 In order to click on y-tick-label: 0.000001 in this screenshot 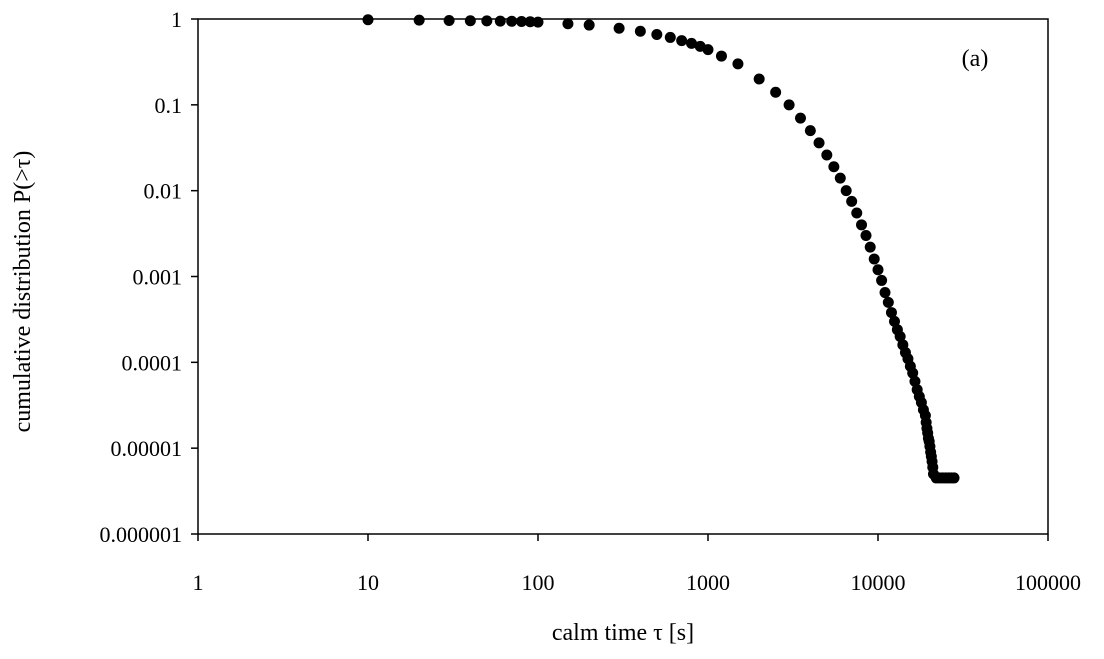, I will do `click(141, 534)`.